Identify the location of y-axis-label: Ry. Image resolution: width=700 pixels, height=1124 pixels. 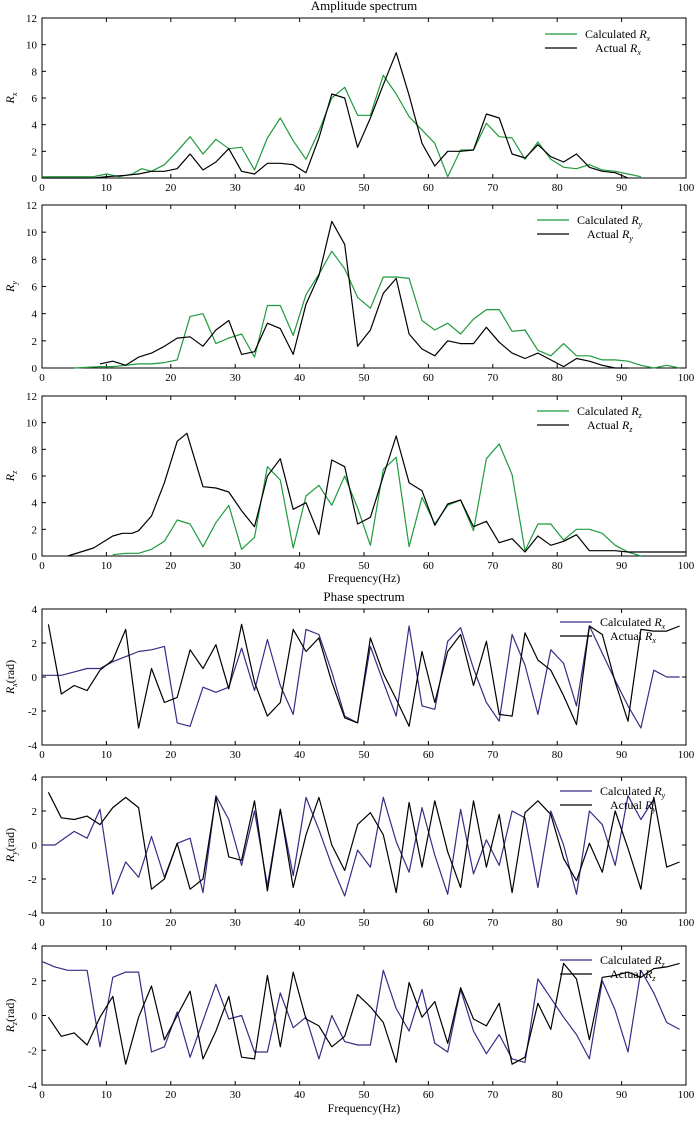
(11, 287).